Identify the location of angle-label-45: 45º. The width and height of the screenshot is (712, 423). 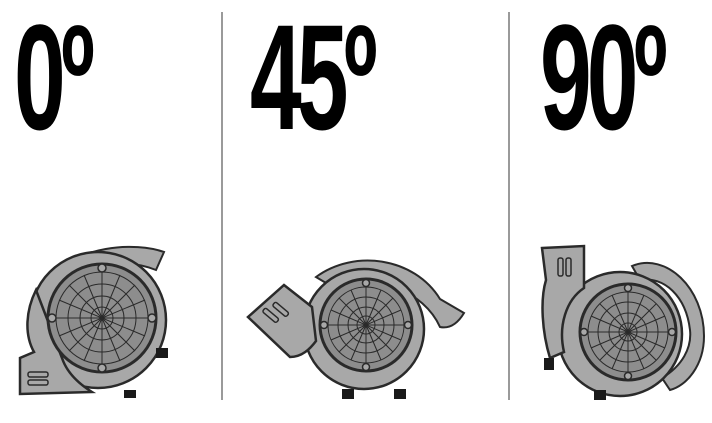
(313, 80).